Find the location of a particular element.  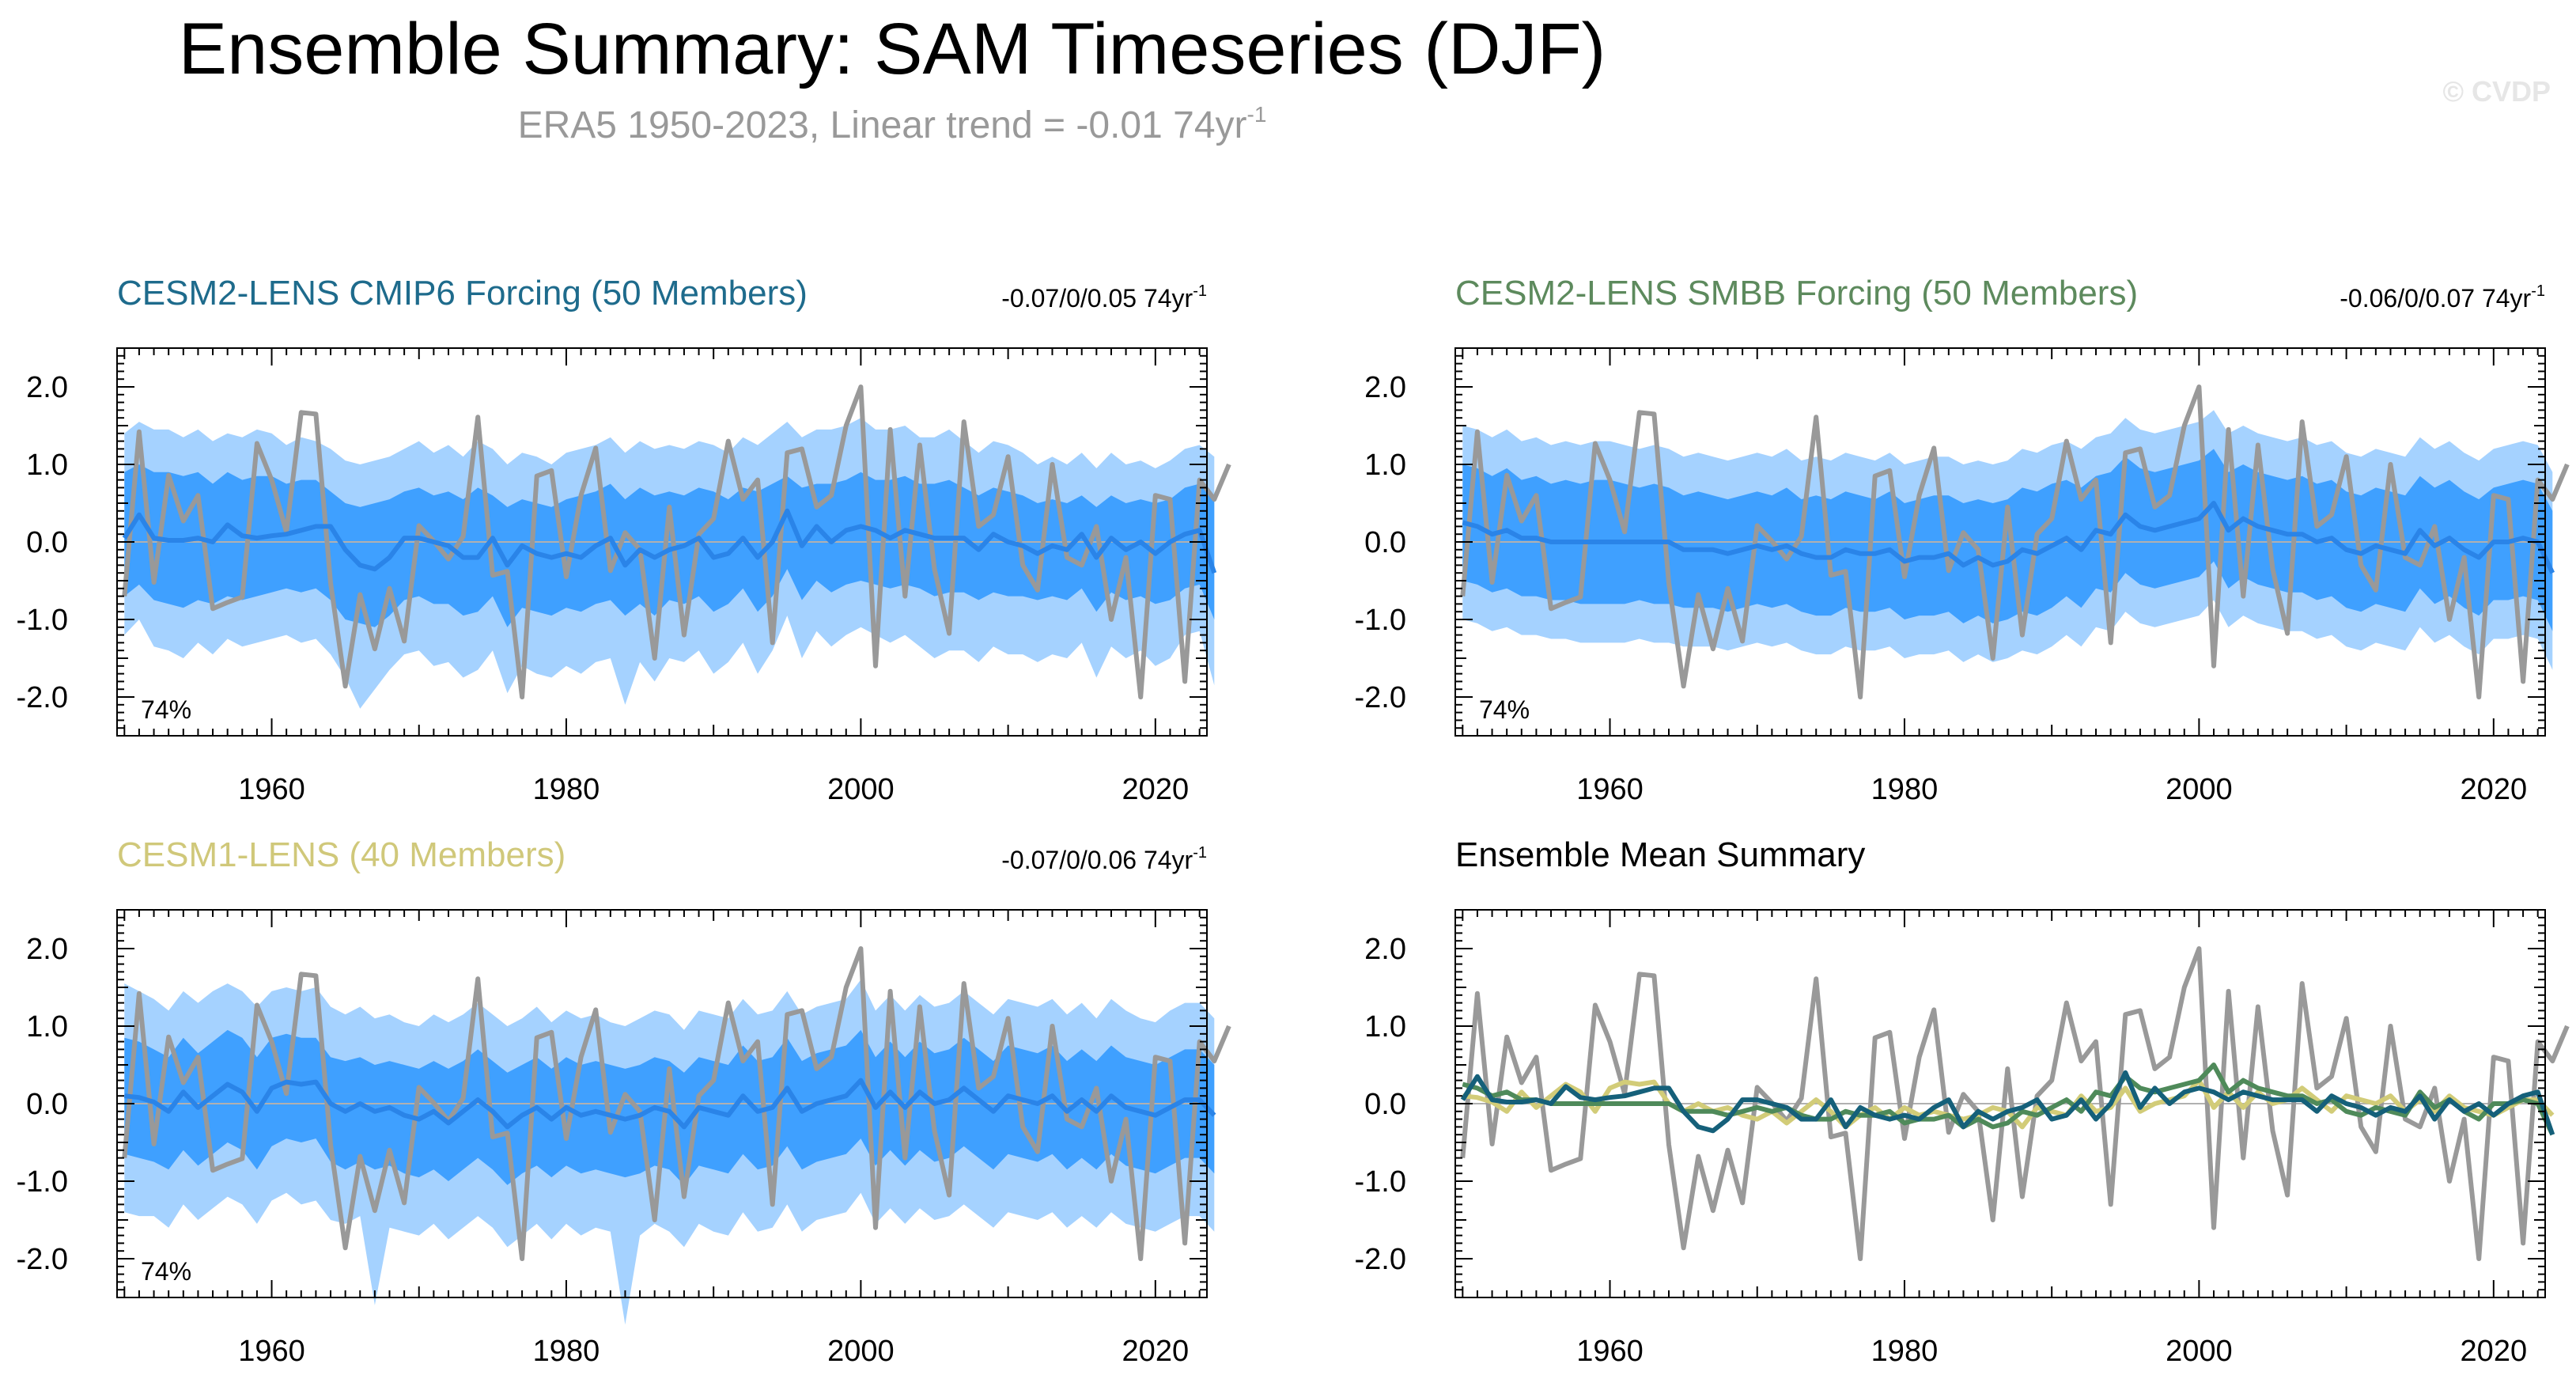

cesm2-lens-cmip6-mean-line is located at coordinates (2008, 1103).